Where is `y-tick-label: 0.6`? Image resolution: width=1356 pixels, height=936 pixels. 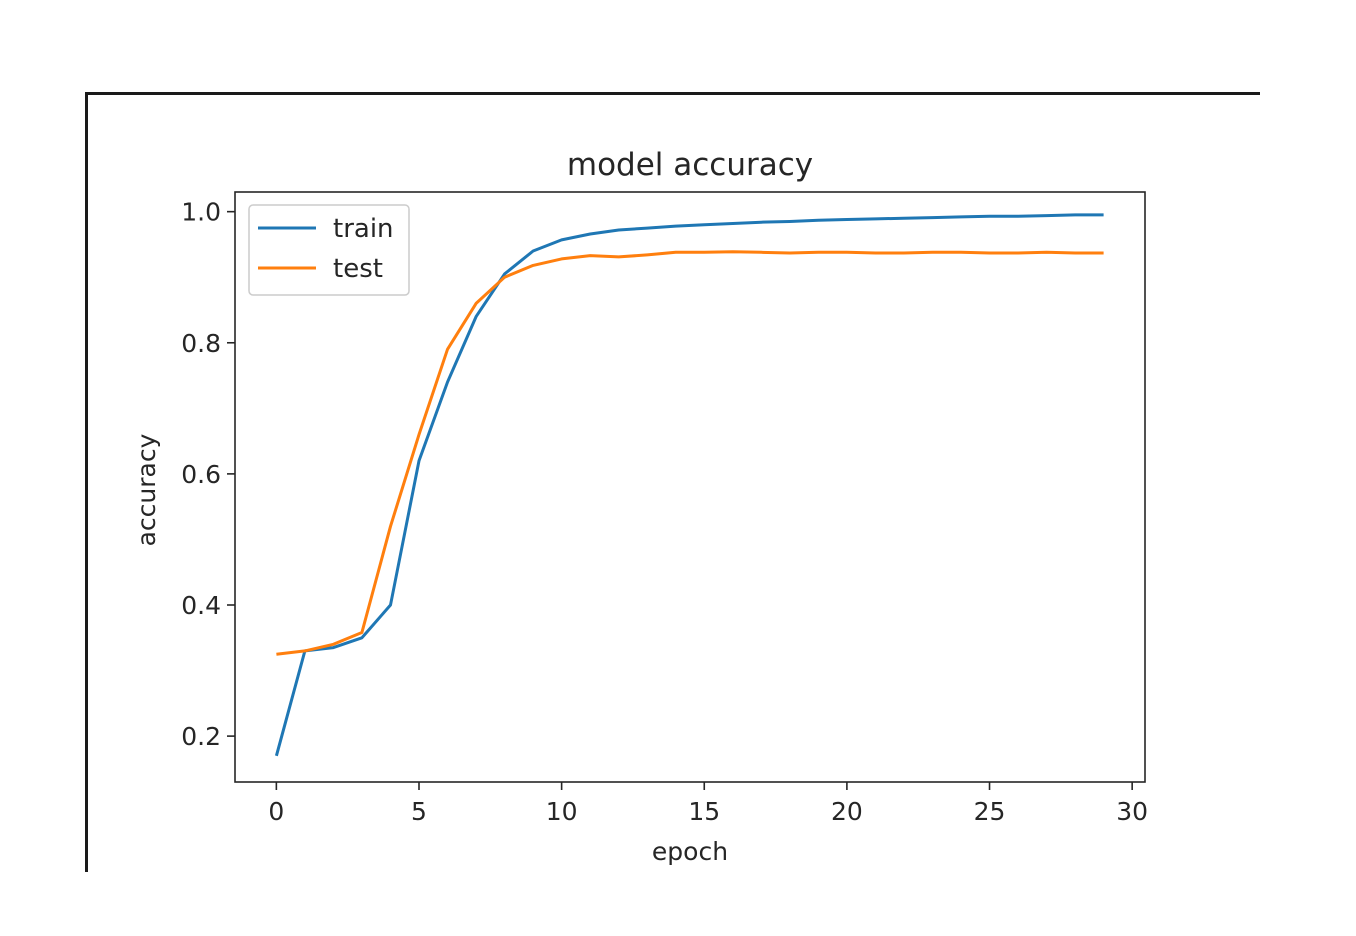
y-tick-label: 0.6 is located at coordinates (201, 474).